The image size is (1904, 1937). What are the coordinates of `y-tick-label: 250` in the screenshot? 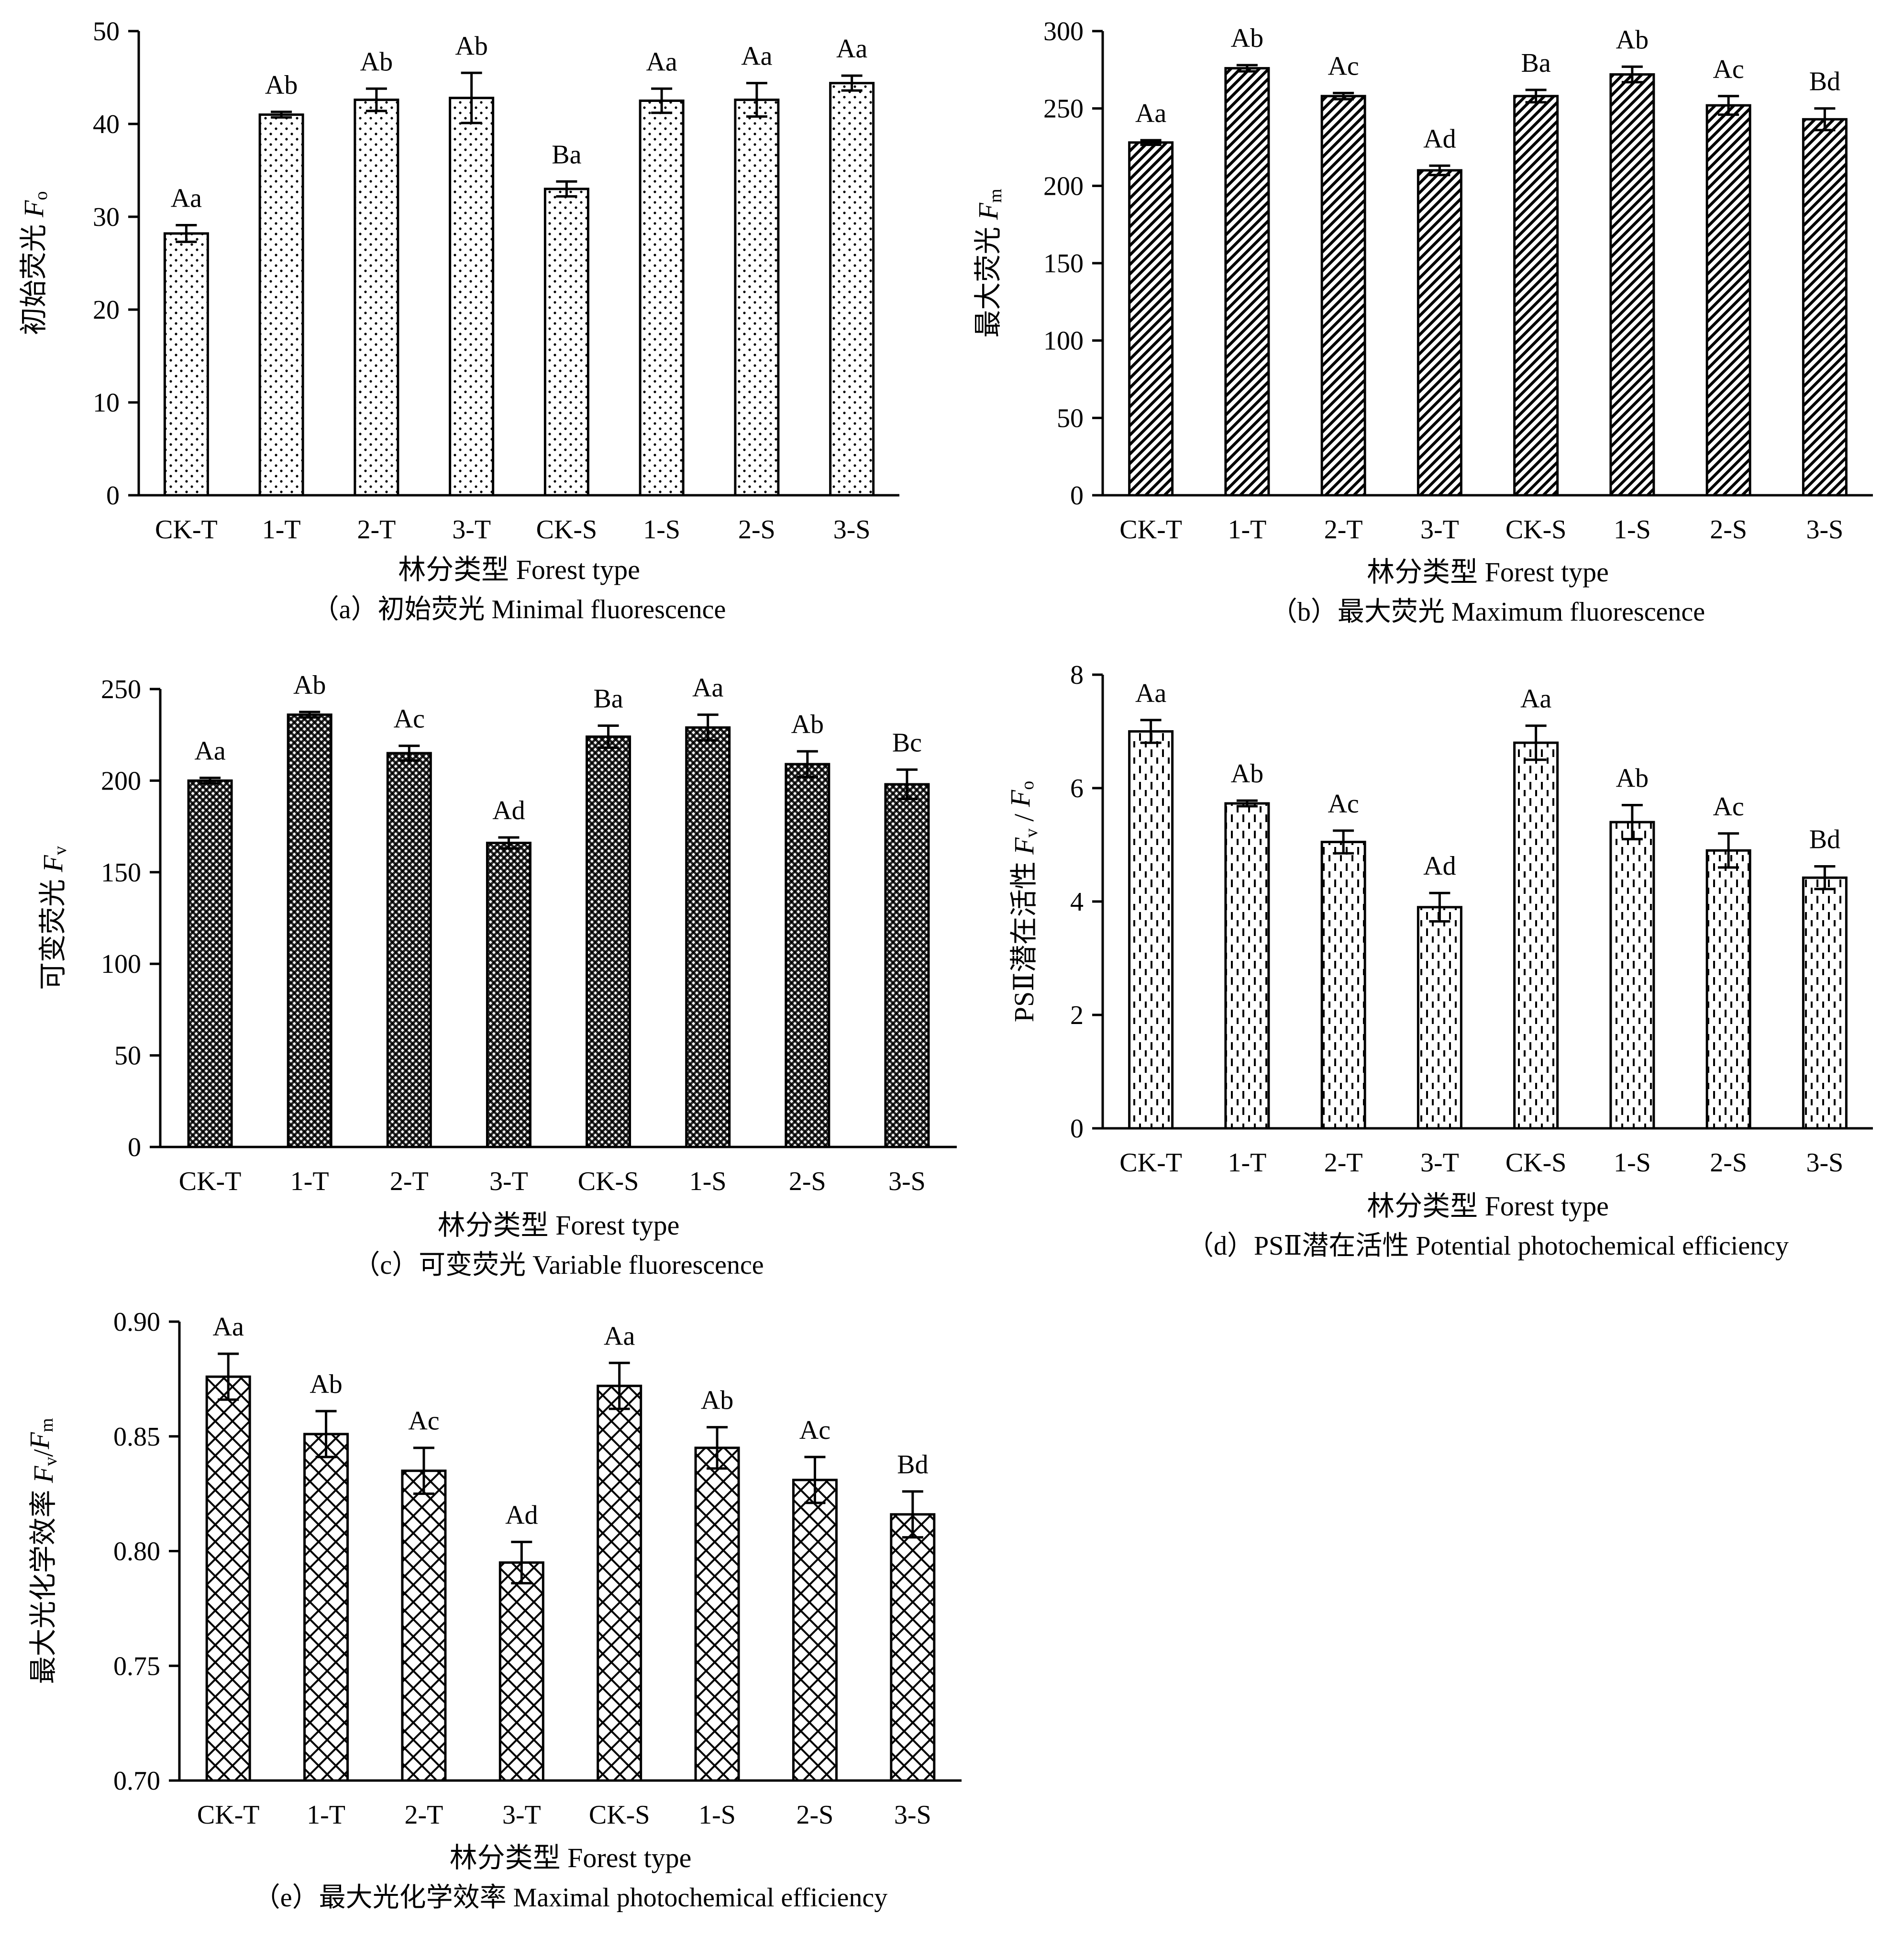 It's located at (121, 689).